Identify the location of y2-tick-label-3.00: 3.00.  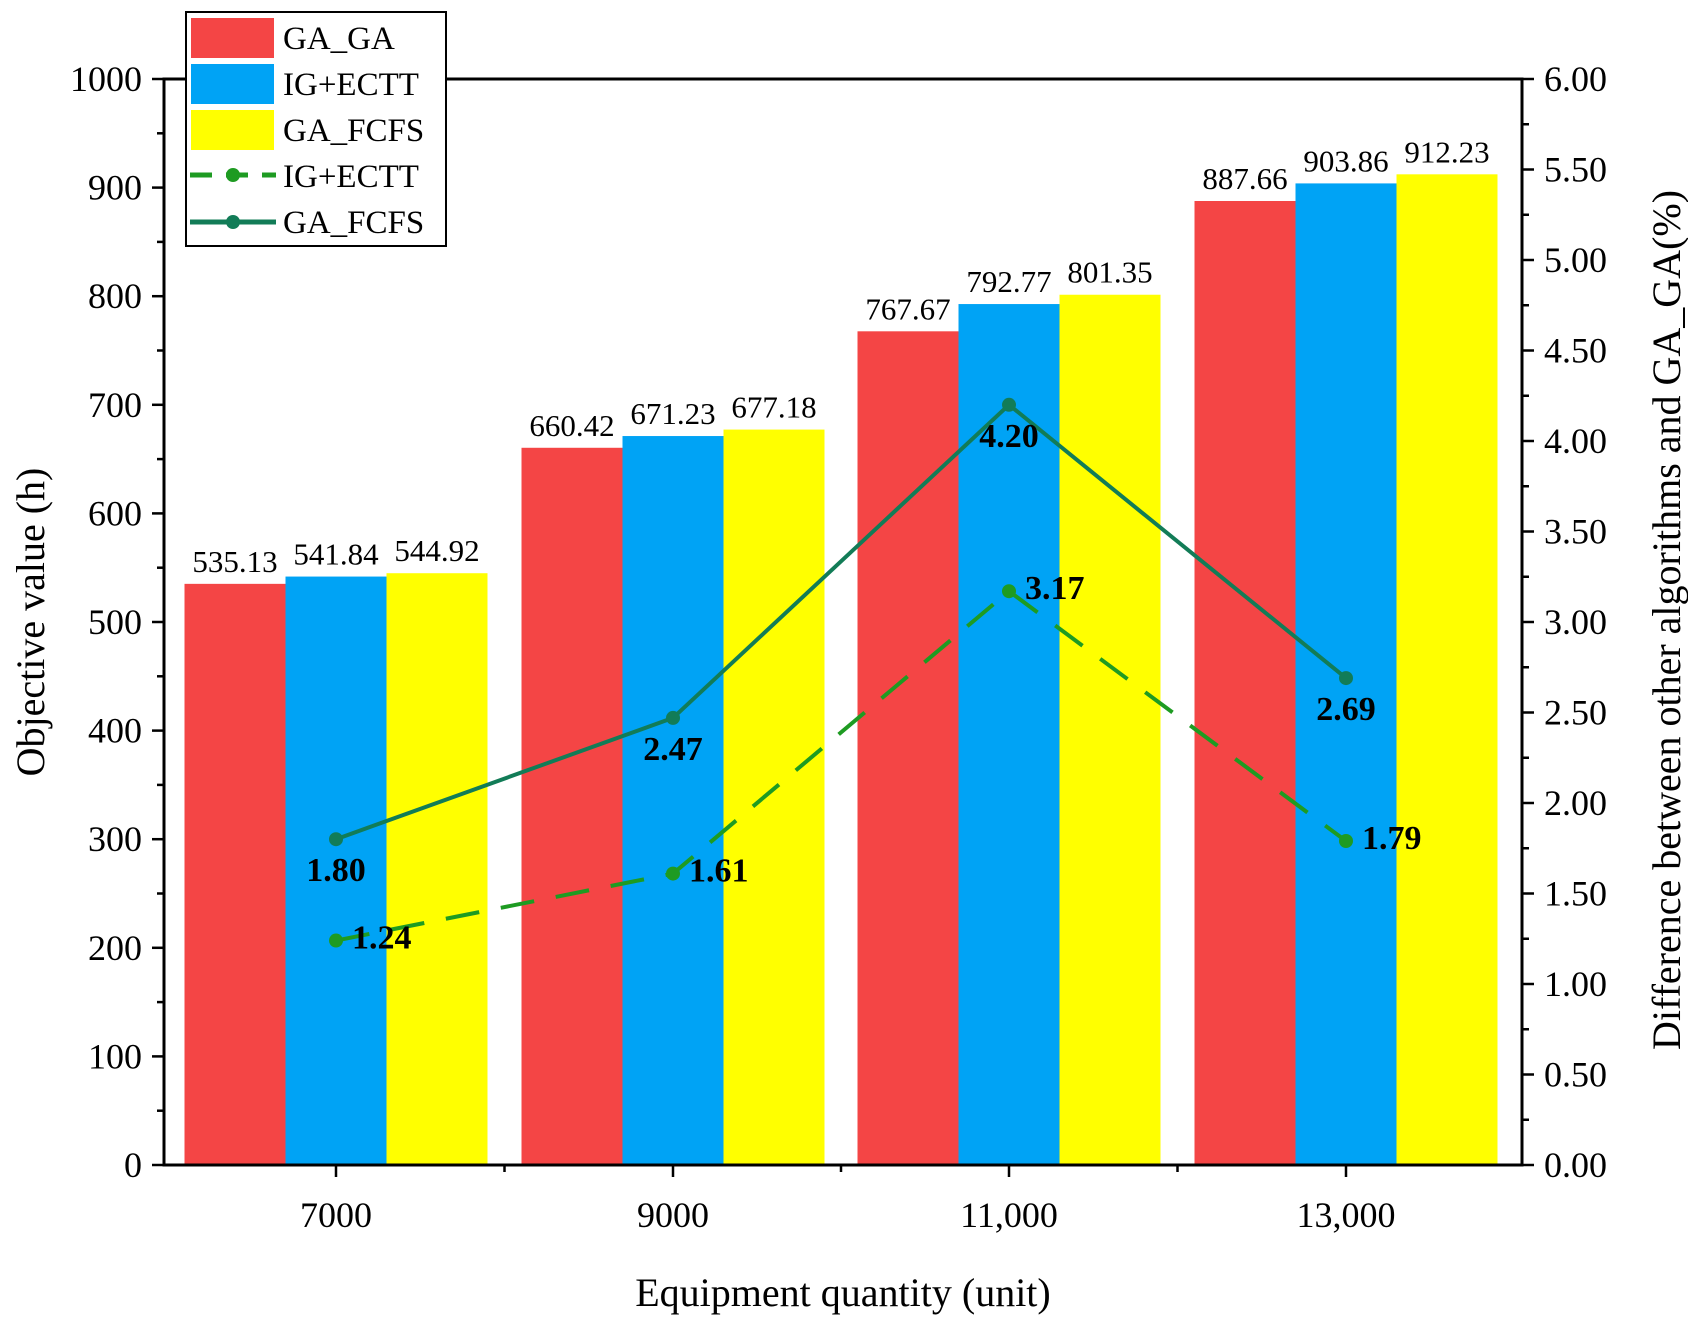
(1575, 622).